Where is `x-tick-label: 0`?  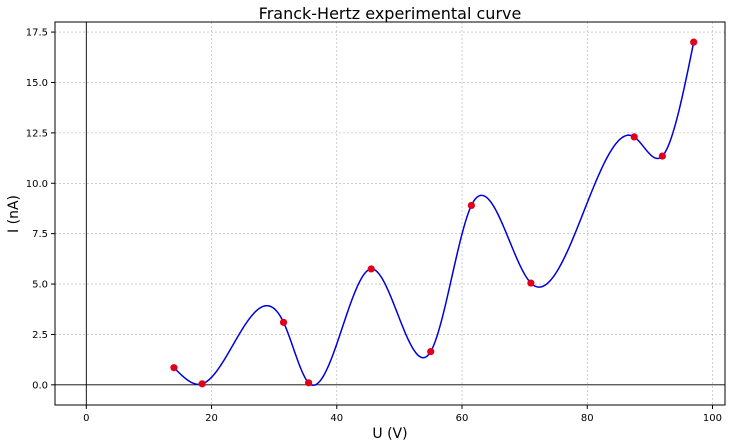
x-tick-label: 0 is located at coordinates (86, 418).